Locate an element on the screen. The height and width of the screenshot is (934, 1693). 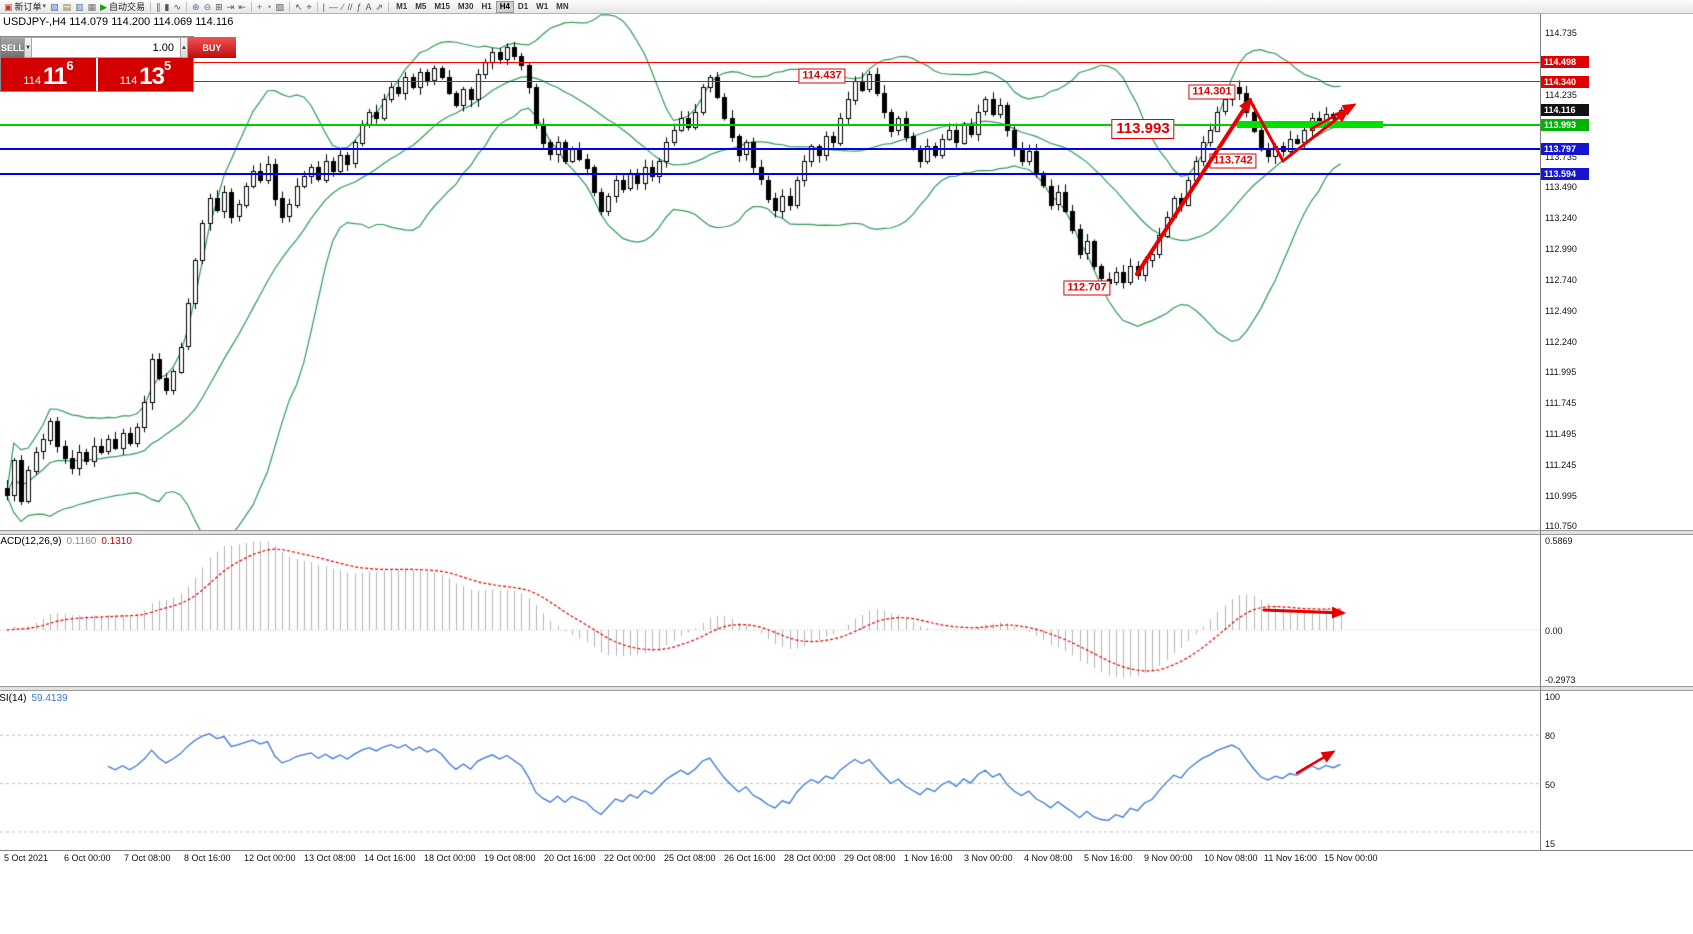
price-axis-label: 112.740 is located at coordinates (1561, 279).